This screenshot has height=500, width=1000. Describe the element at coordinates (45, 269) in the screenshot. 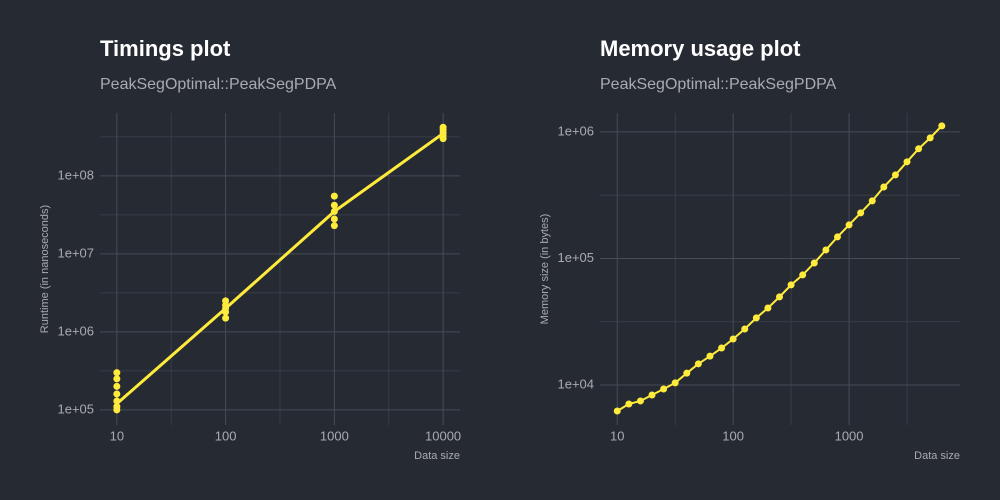

I see `y-axis-label: Runtime (in nanoseconds)` at that location.